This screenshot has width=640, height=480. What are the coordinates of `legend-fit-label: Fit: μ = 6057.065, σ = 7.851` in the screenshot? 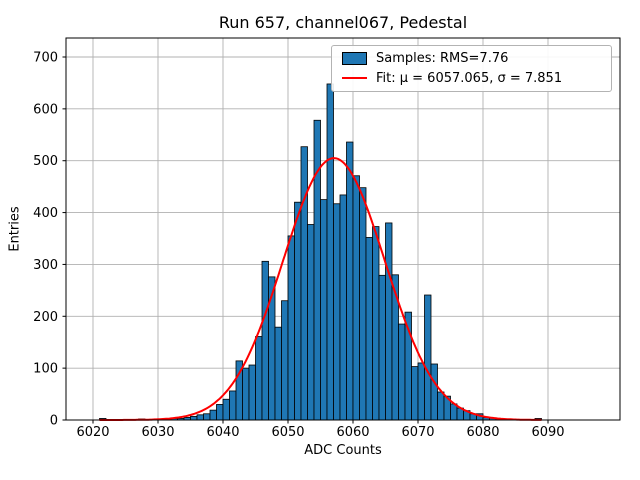 It's located at (469, 78).